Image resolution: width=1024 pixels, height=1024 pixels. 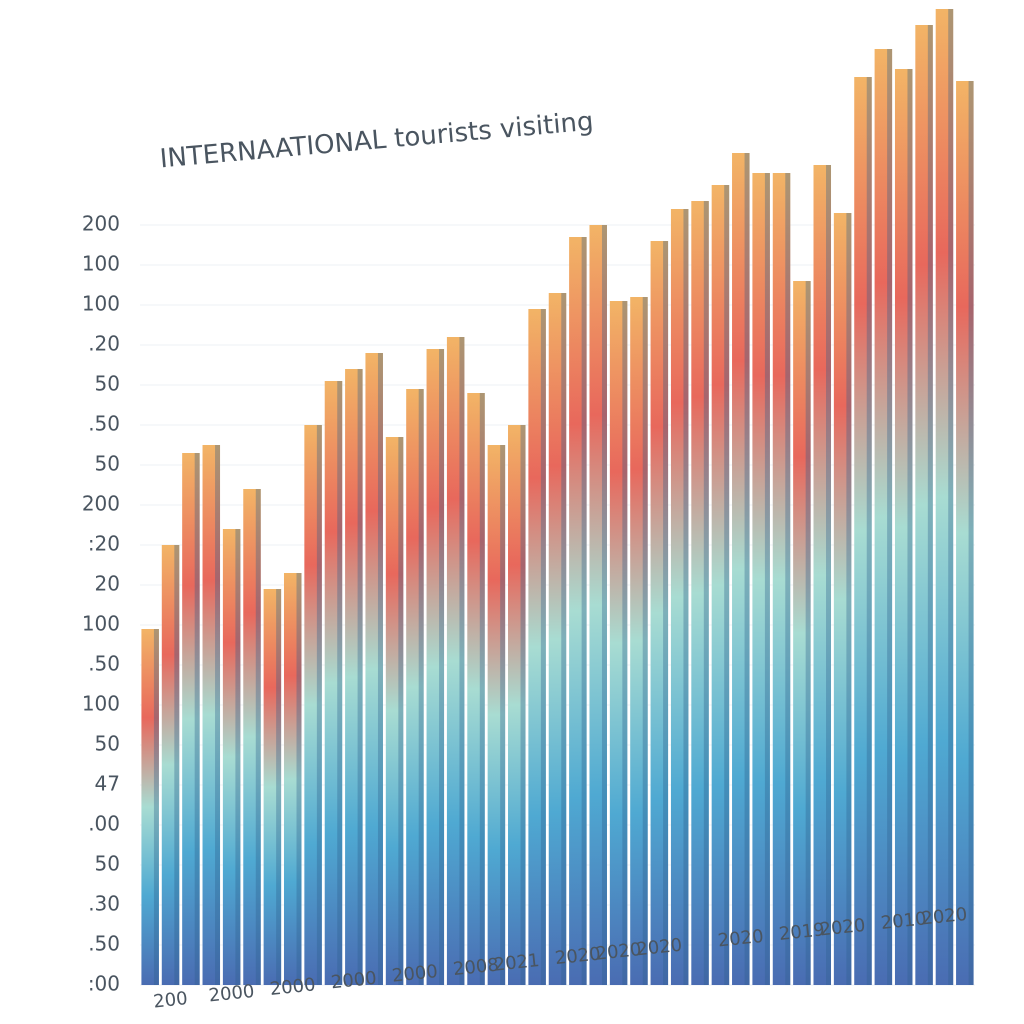 I want to click on y-tick-label: 47, so click(x=107, y=784).